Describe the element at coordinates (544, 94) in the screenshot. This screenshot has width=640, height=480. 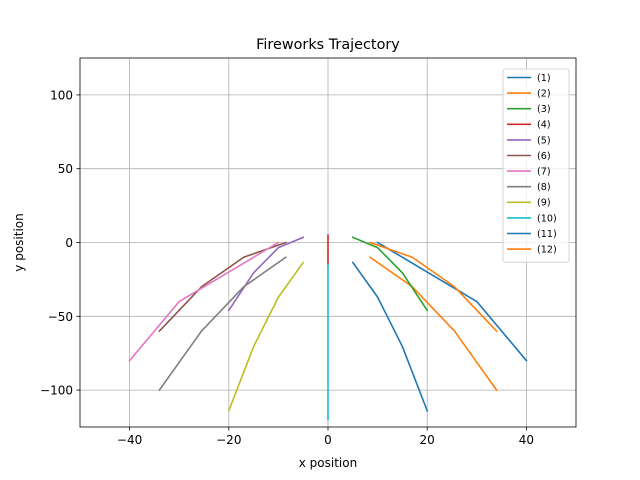
I see `legend-label: (2)` at that location.